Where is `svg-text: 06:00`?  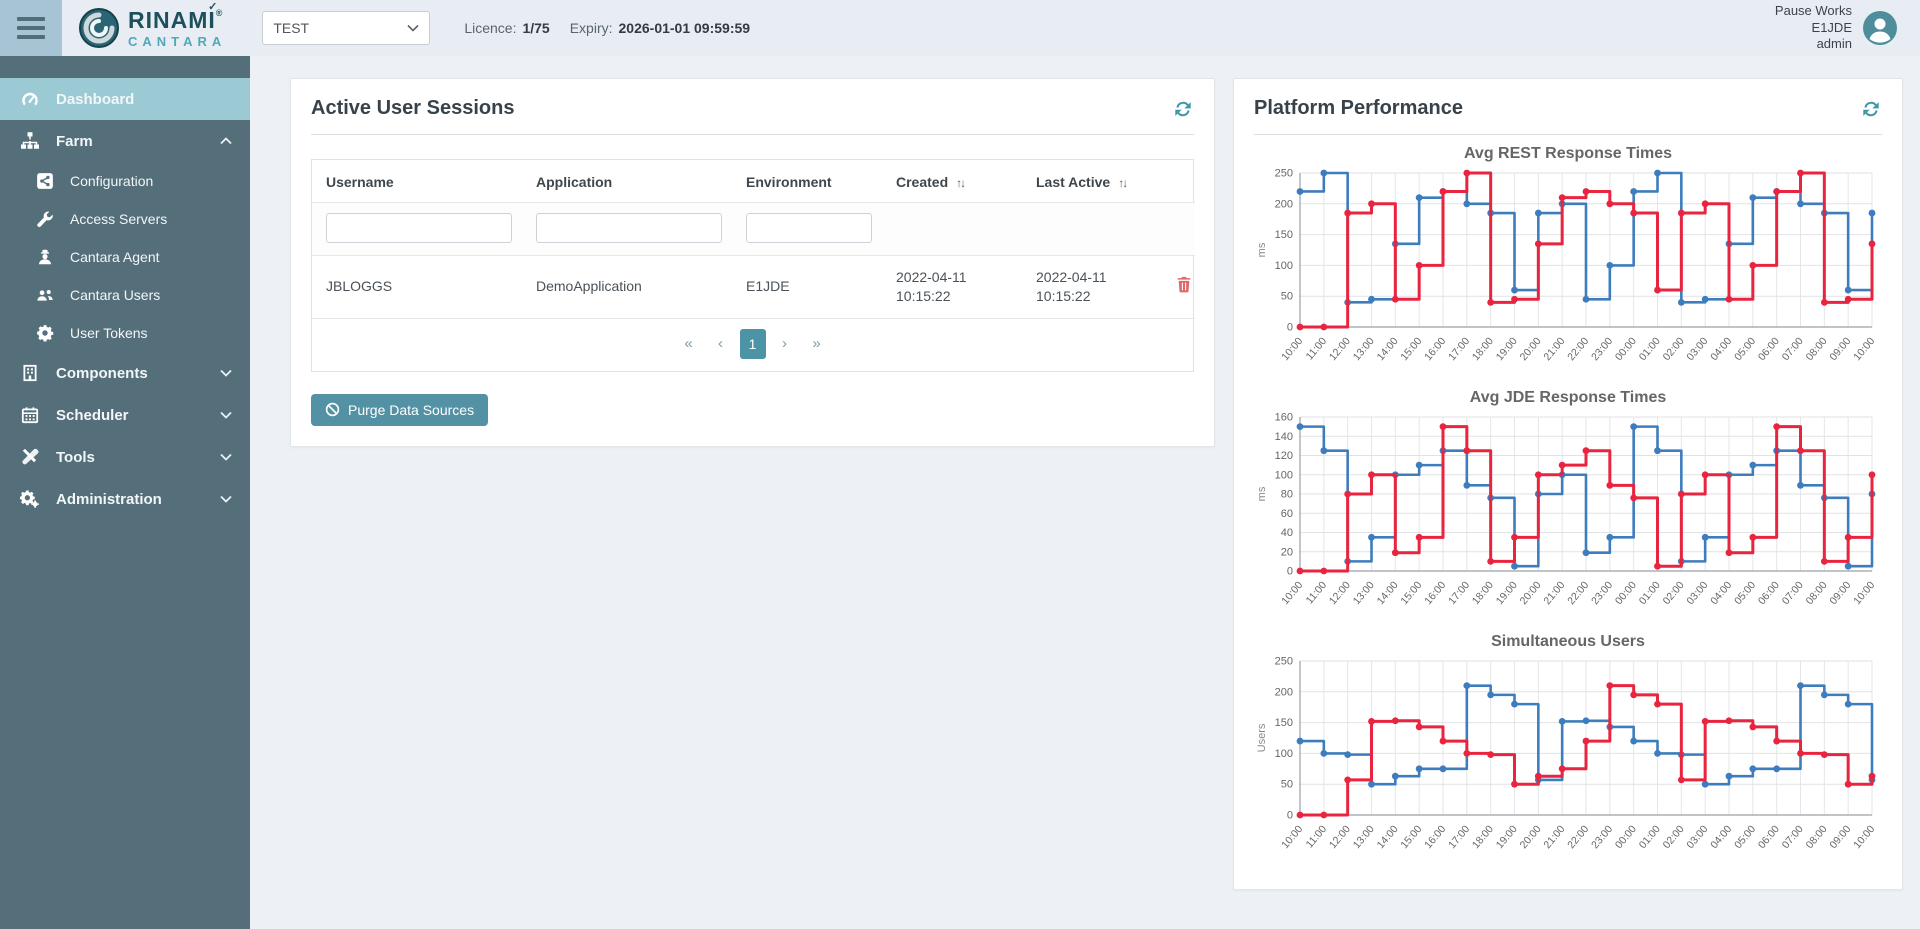 svg-text: 06:00 is located at coordinates (1769, 837).